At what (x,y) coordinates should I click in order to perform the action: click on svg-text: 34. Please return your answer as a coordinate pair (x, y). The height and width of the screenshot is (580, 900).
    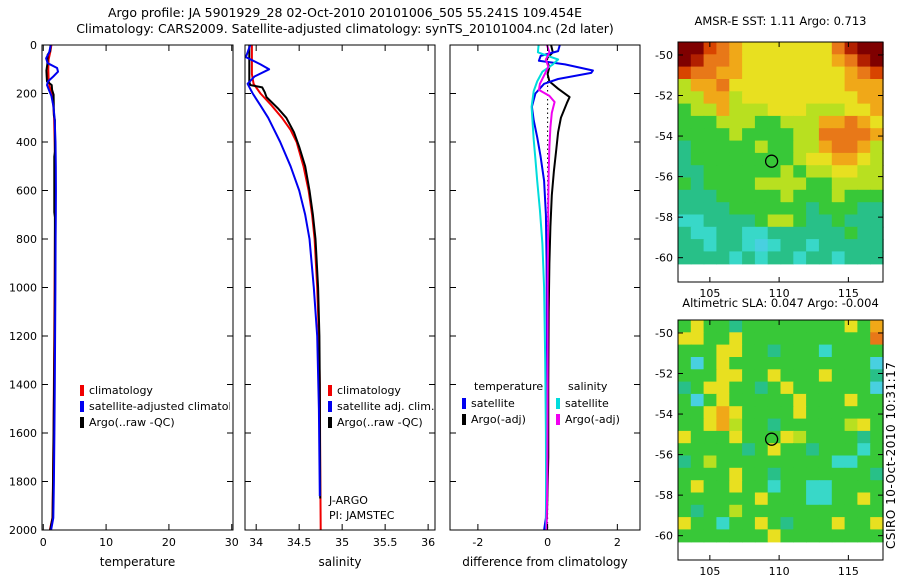
    Looking at the image, I should click on (256, 542).